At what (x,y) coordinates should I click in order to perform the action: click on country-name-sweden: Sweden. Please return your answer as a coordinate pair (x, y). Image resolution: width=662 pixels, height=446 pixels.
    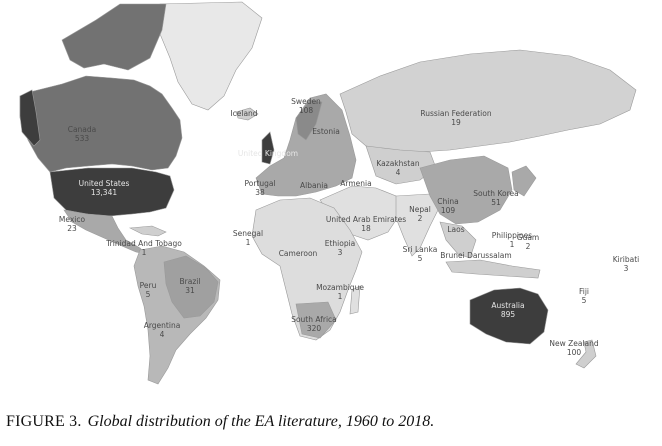
    Looking at the image, I should click on (306, 101).